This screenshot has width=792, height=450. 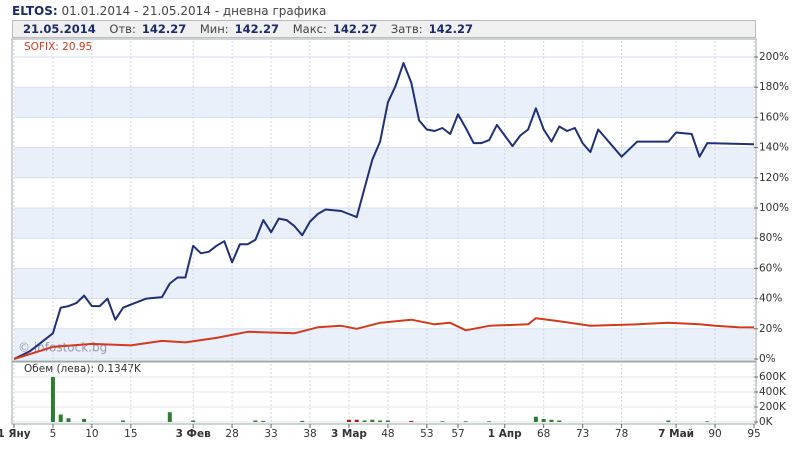 I want to click on y-tick-label: 40%, so click(x=770, y=299).